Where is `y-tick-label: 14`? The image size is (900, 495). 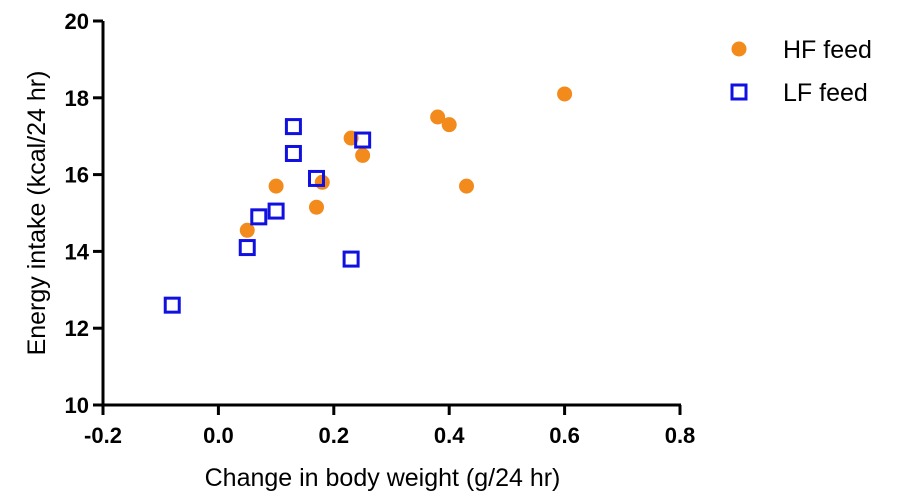
y-tick-label: 14 is located at coordinates (77, 251).